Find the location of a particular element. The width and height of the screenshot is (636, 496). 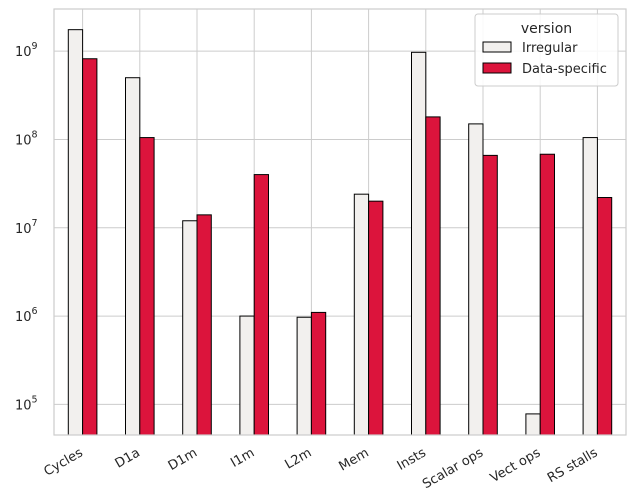

legend-swatch-irregular is located at coordinates (497, 47).